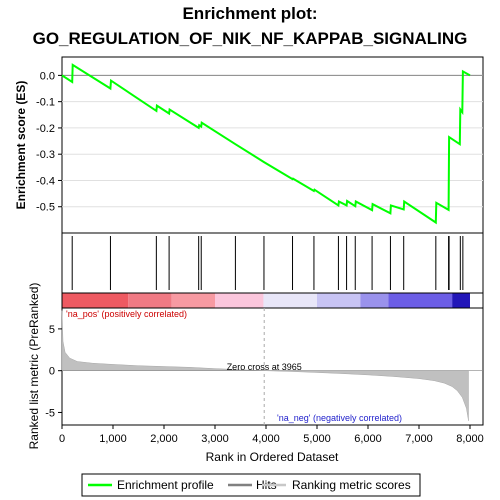 The height and width of the screenshot is (500, 500). I want to click on metric-tick-label: 0, so click(52, 372).